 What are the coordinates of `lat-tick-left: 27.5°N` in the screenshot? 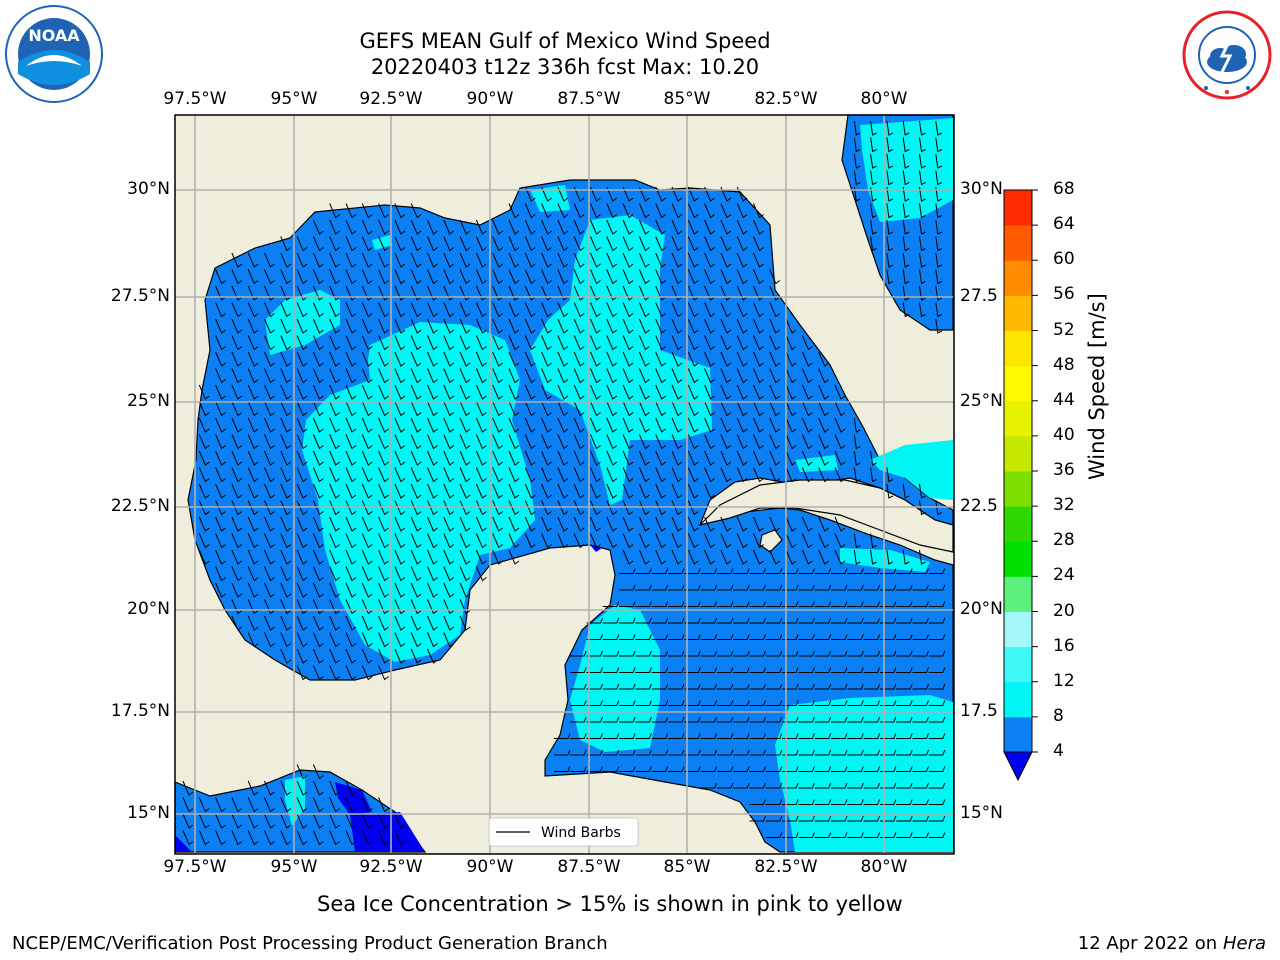 It's located at (140, 296).